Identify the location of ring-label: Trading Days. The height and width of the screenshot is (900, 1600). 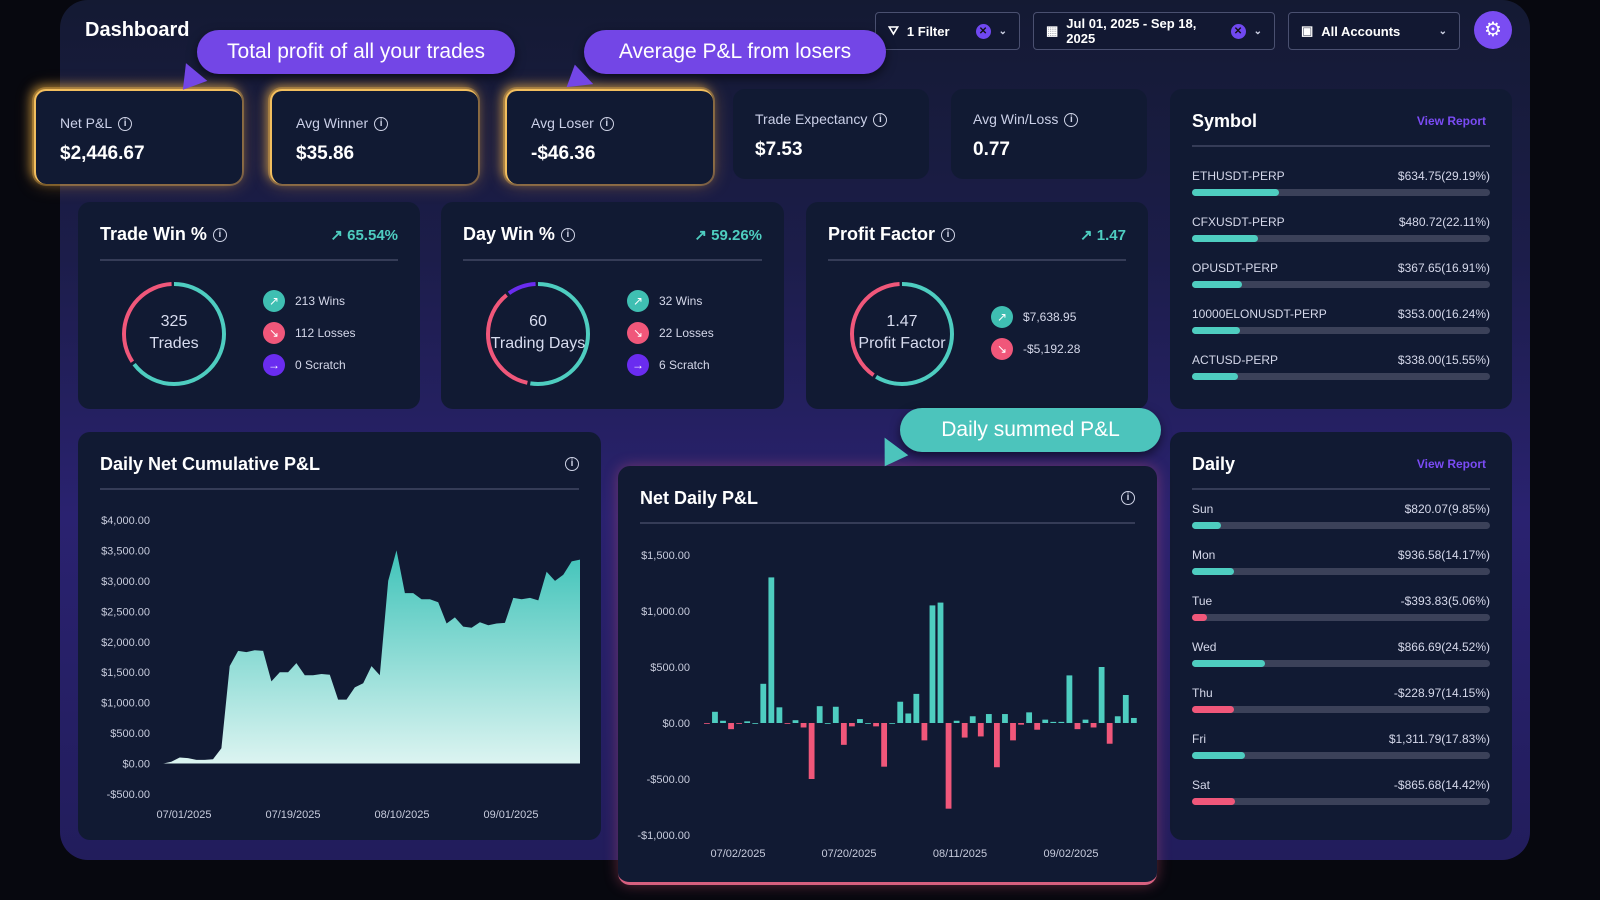
(538, 343).